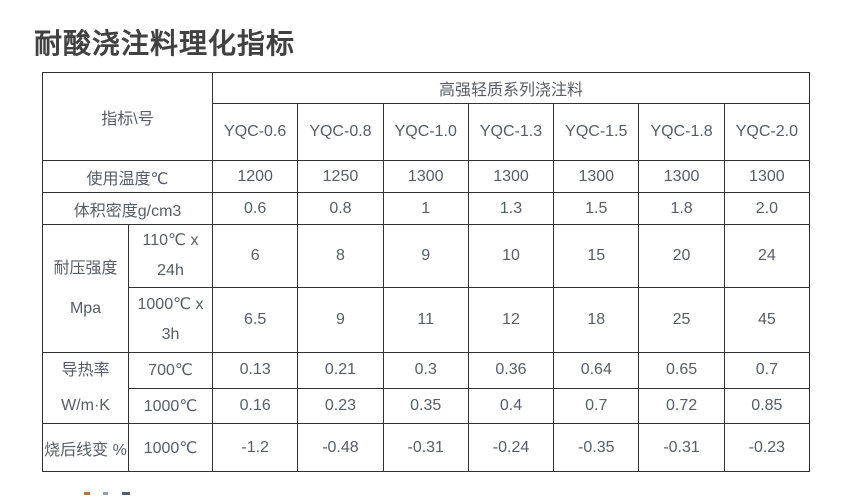 The image size is (852, 498). I want to click on value-cell: 18, so click(596, 320).